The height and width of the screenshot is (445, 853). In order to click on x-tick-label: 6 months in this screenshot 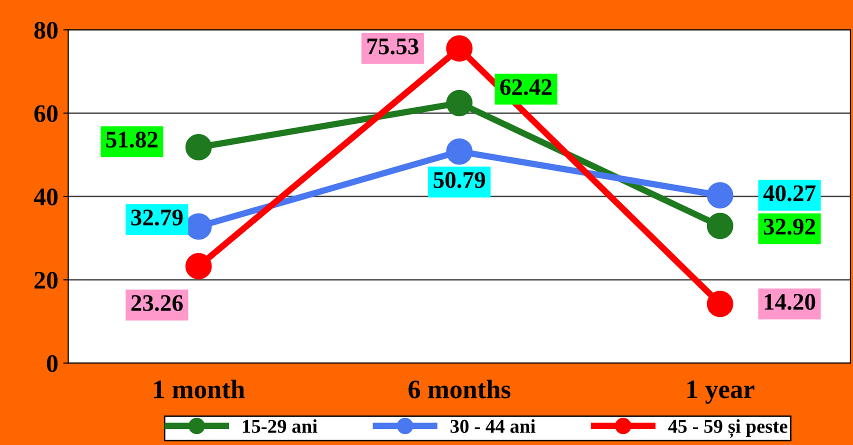, I will do `click(459, 389)`.